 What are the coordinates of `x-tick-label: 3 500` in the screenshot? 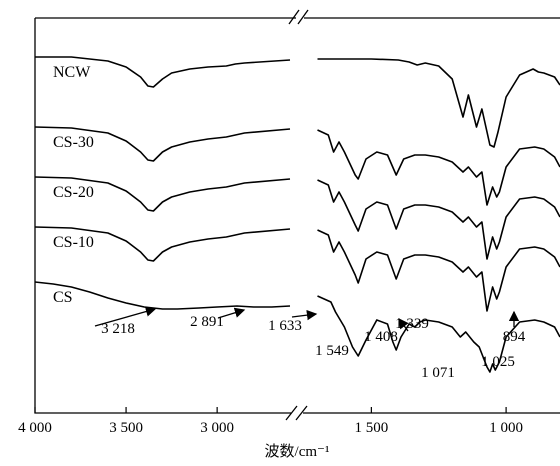 It's located at (126, 428).